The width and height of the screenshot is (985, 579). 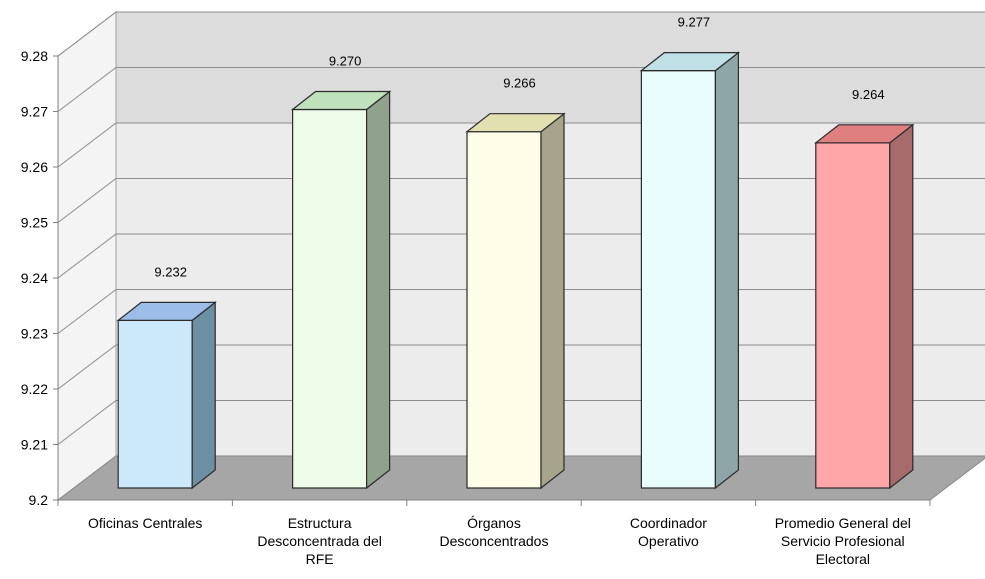 What do you see at coordinates (39, 500) in the screenshot?
I see `y-tick-label: 9.2` at bounding box center [39, 500].